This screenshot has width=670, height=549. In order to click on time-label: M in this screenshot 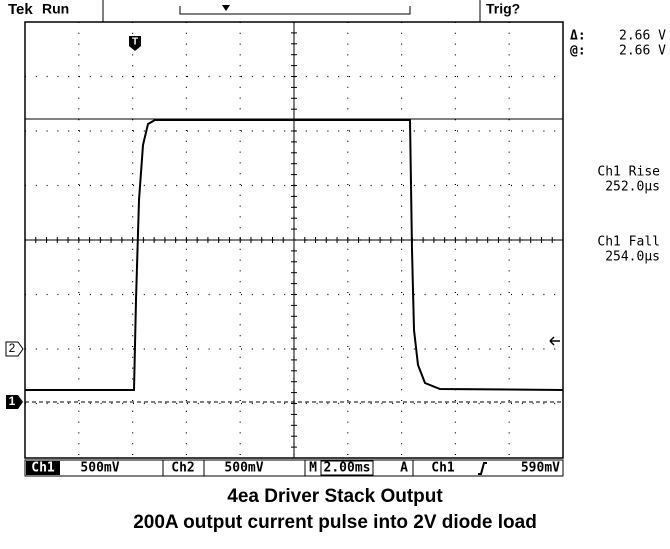, I will do `click(313, 468)`.